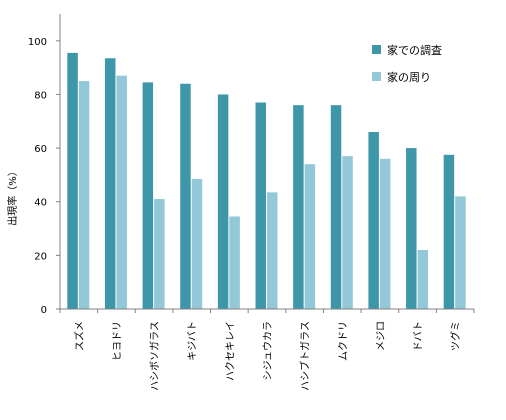 The image size is (506, 420). Describe the element at coordinates (44, 165) in the screenshot. I see `y-axis: 0 20 40 60 80 100` at that location.